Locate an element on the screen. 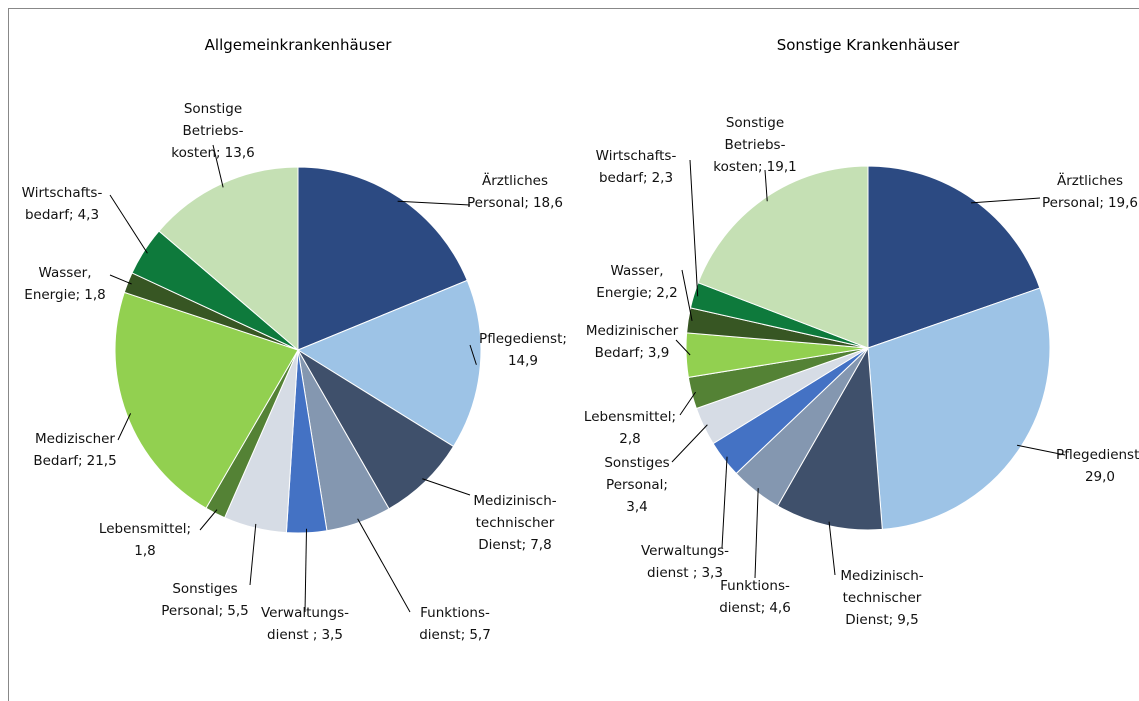  category-label: Medizischer Bedarf; is located at coordinates (74, 450).